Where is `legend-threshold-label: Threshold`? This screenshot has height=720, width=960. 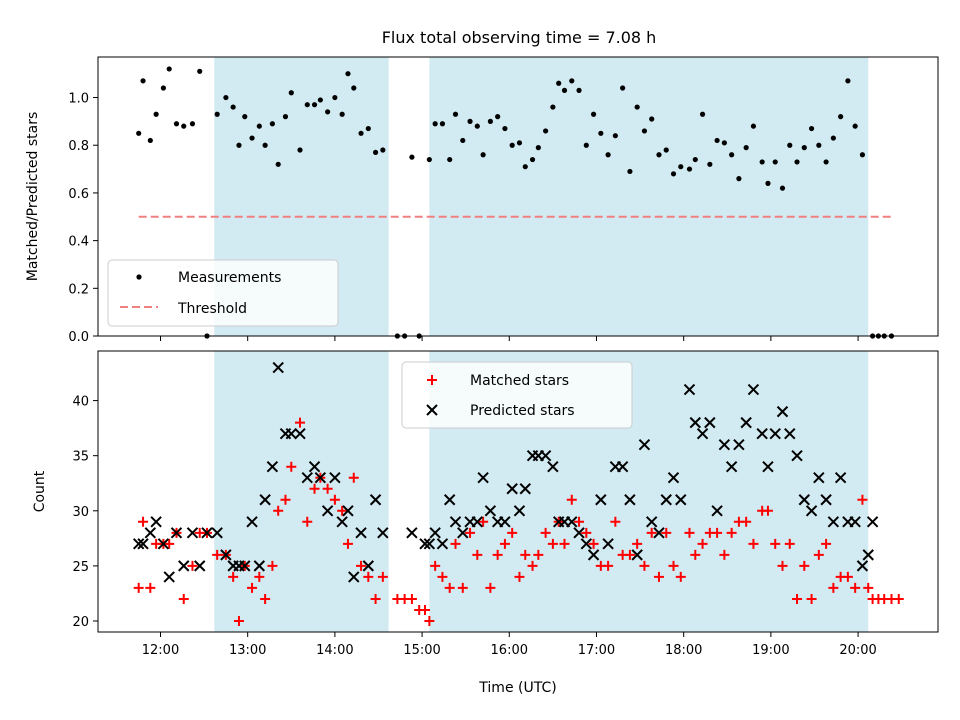 legend-threshold-label: Threshold is located at coordinates (212, 309).